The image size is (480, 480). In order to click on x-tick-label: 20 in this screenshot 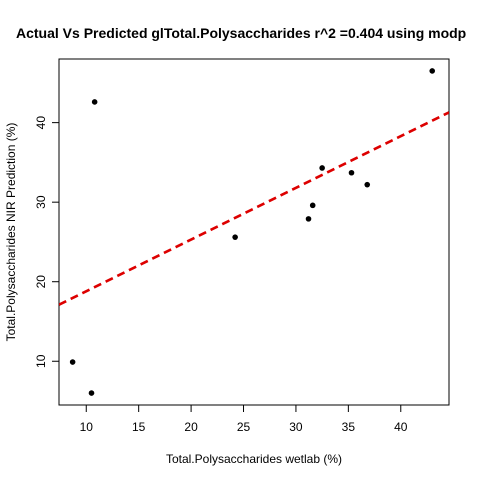, I will do `click(191, 427)`.